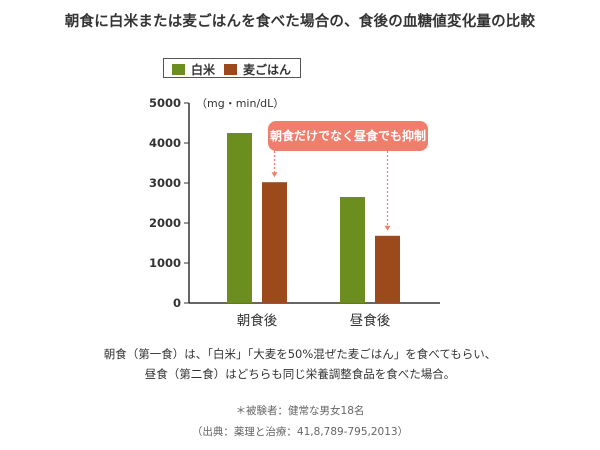 The image size is (600, 450). Describe the element at coordinates (370, 320) in the screenshot. I see `x-category-label: 昼食後` at that location.